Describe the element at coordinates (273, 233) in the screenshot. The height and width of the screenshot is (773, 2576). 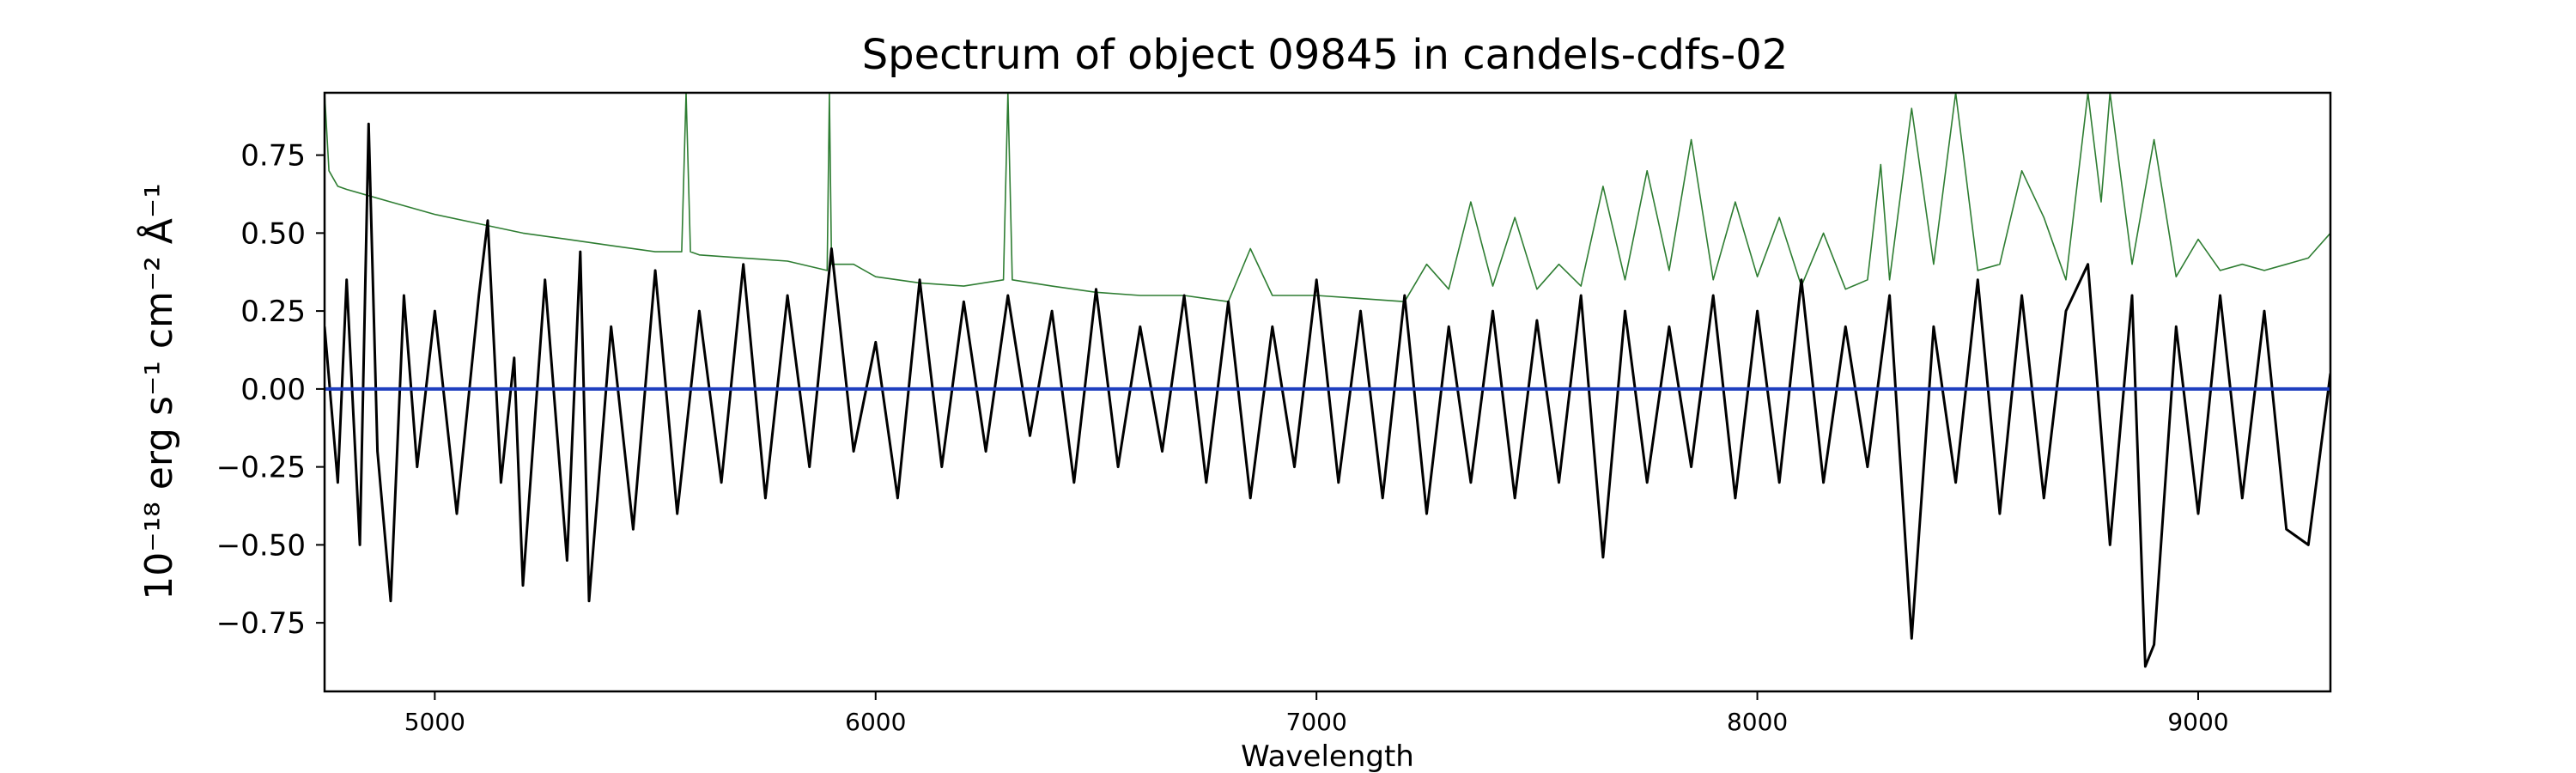
I see `y-tick-label: 0.50` at that location.